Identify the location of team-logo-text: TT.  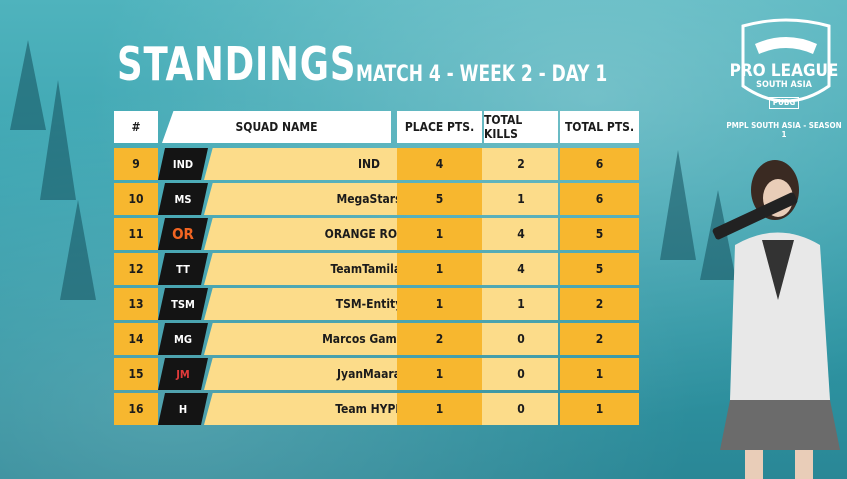
(183, 269).